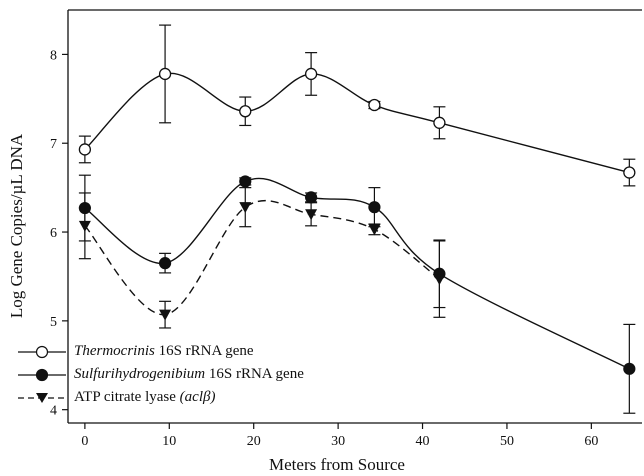 Image resolution: width=644 pixels, height=476 pixels. I want to click on filled-triangle-dashed-line-icon, so click(42, 397).